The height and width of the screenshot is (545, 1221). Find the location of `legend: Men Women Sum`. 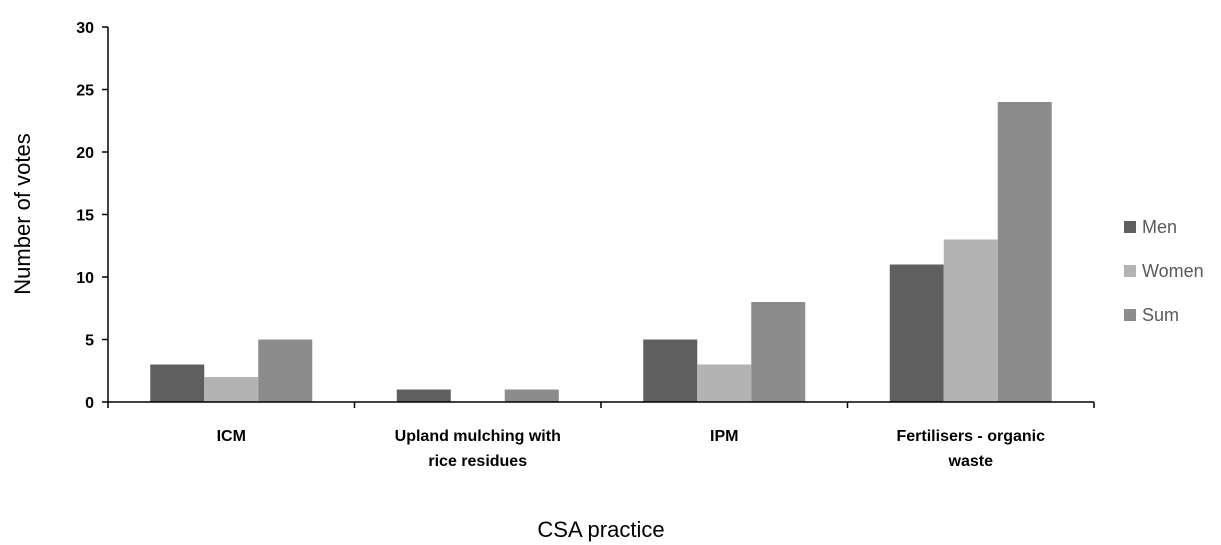

legend: Men Women Sum is located at coordinates (1164, 271).